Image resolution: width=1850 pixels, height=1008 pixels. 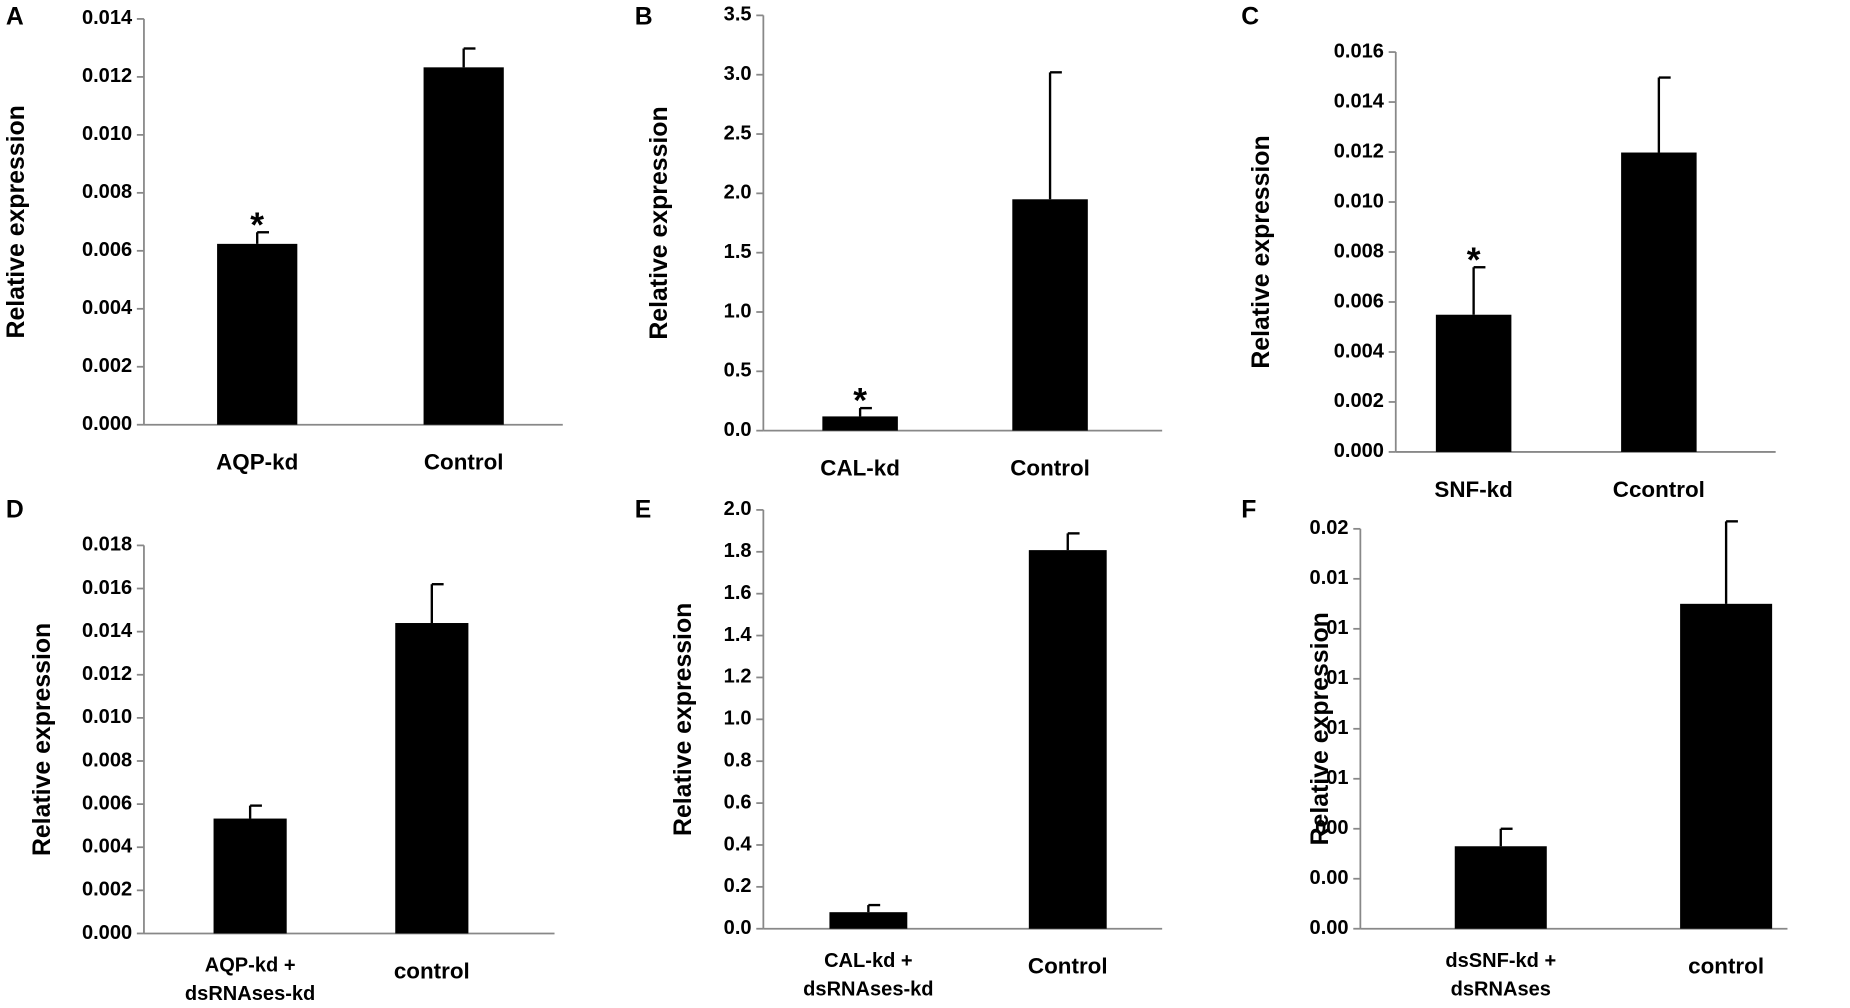 What do you see at coordinates (1659, 489) in the screenshot?
I see `x-tick-label: Ccontrol` at bounding box center [1659, 489].